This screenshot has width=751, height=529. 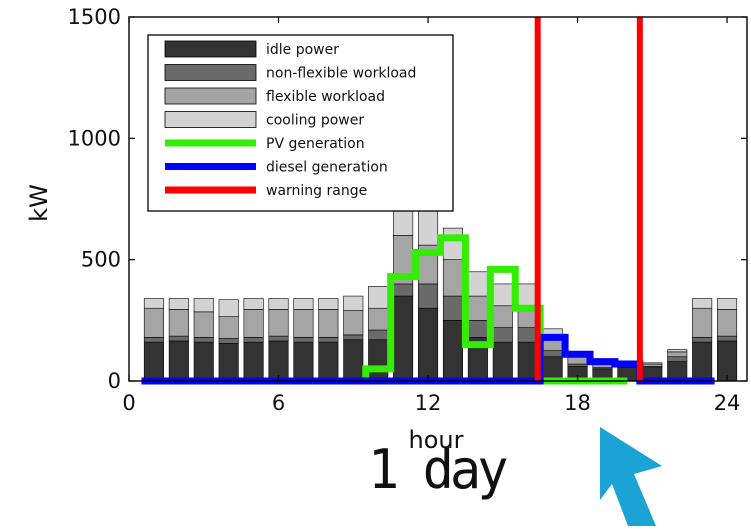 What do you see at coordinates (210, 49) in the screenshot?
I see `legend-swatch-idle-power` at bounding box center [210, 49].